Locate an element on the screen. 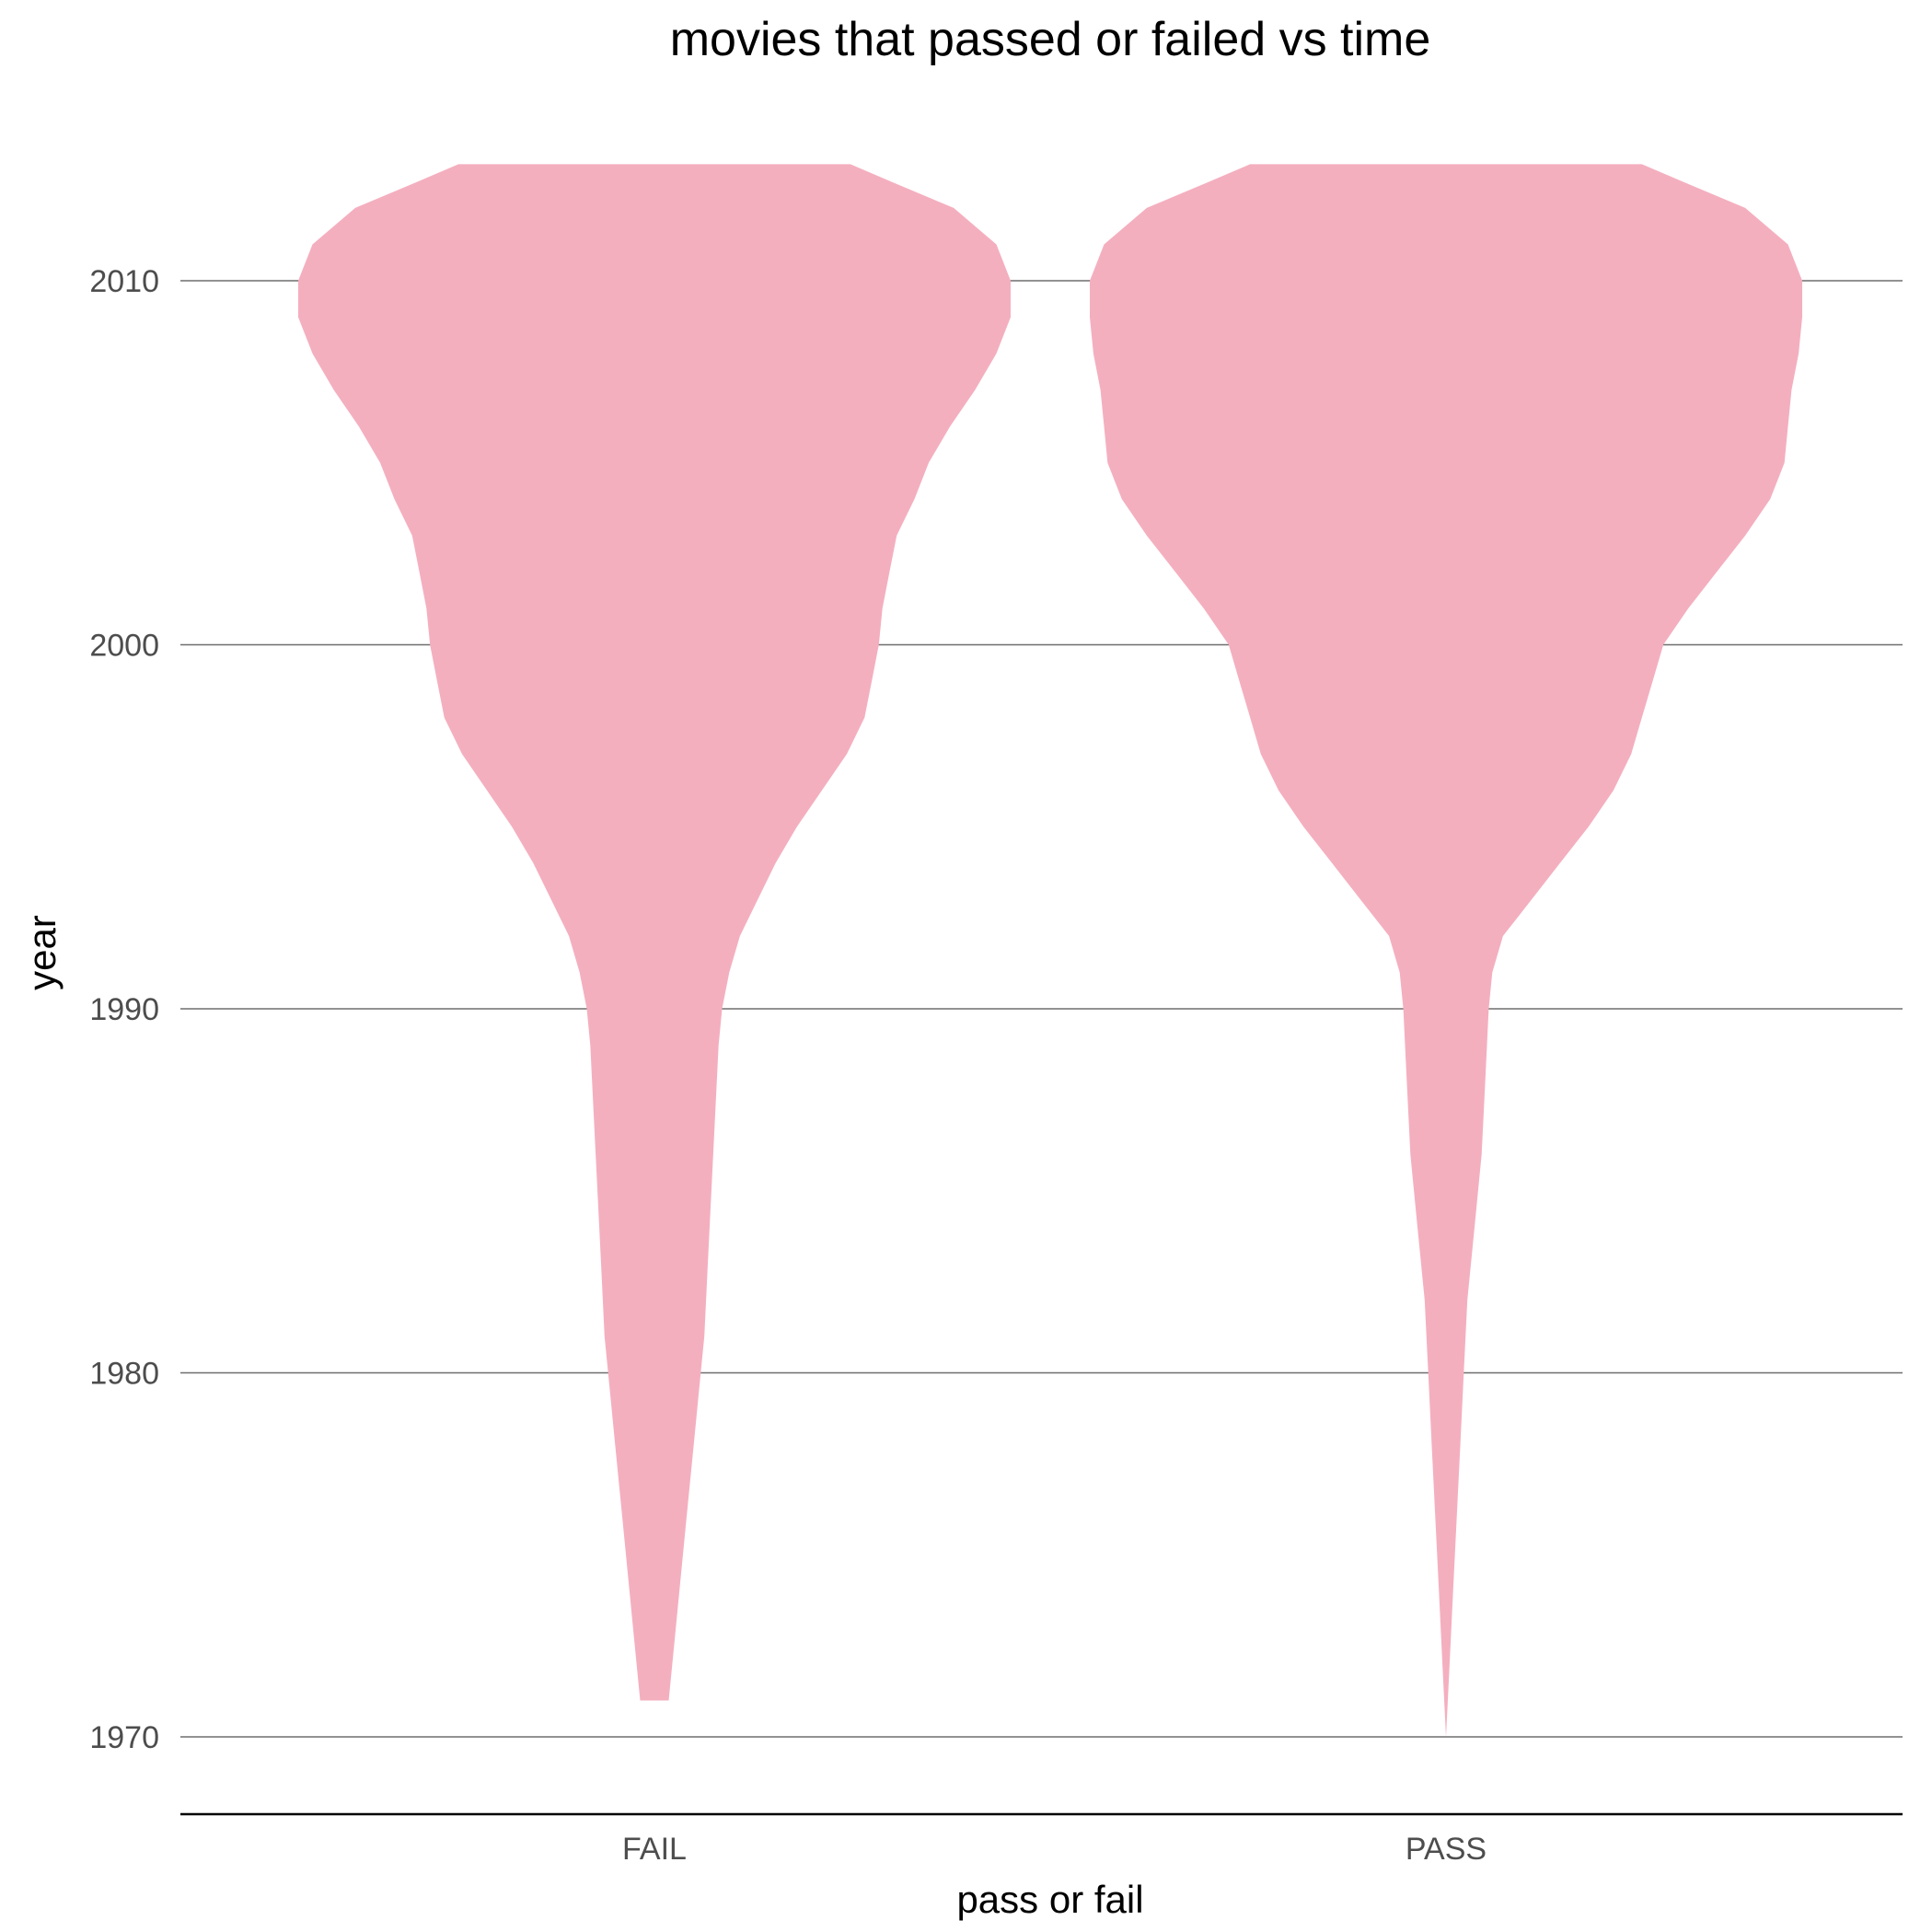 The image size is (1932, 1932). x-axis-ticks: FAIL PASS is located at coordinates (1054, 1850).